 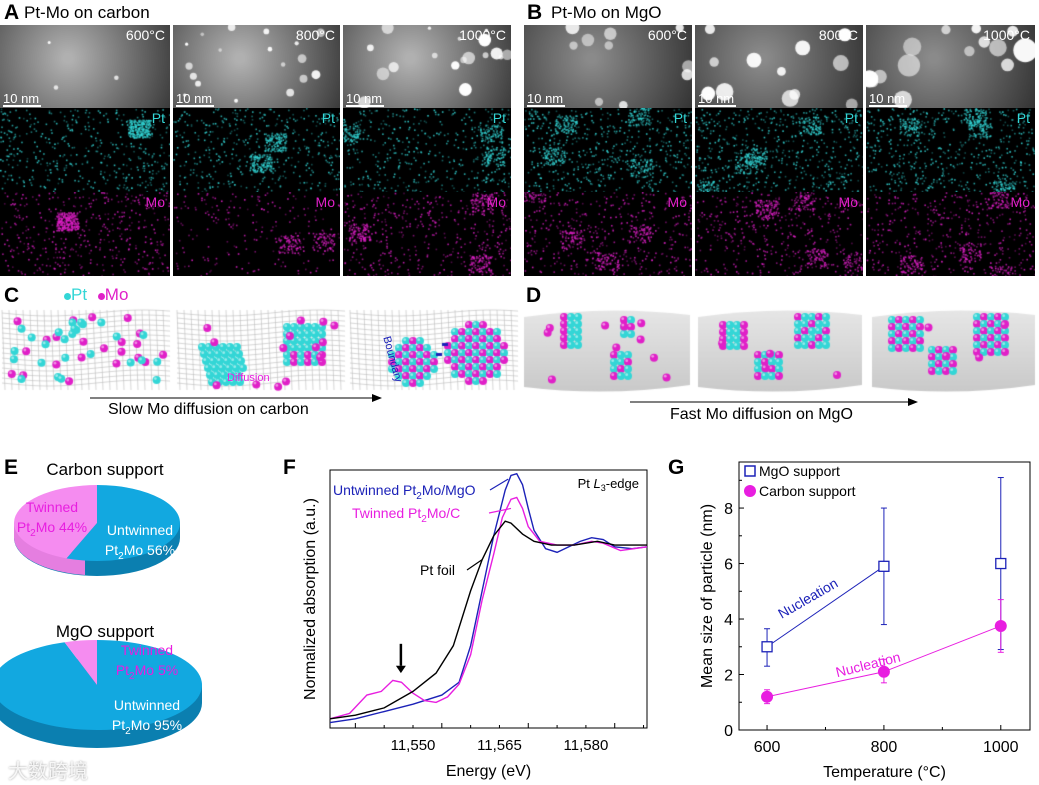 I want to click on series-label: Untwinned Pt2Mo/MgO, so click(x=404, y=492).